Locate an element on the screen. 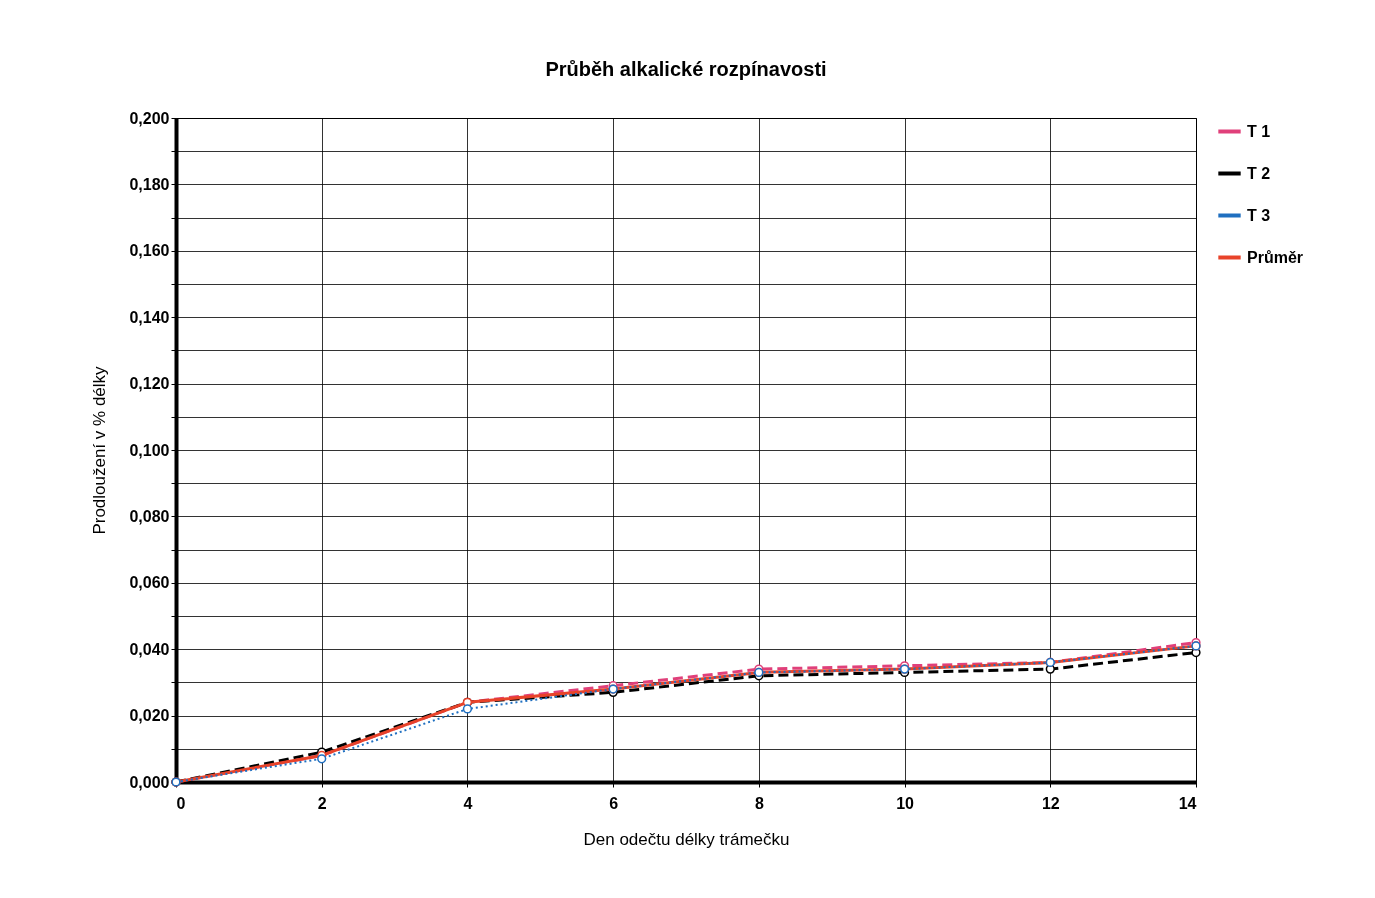  x-tick-label: 6 is located at coordinates (614, 803).